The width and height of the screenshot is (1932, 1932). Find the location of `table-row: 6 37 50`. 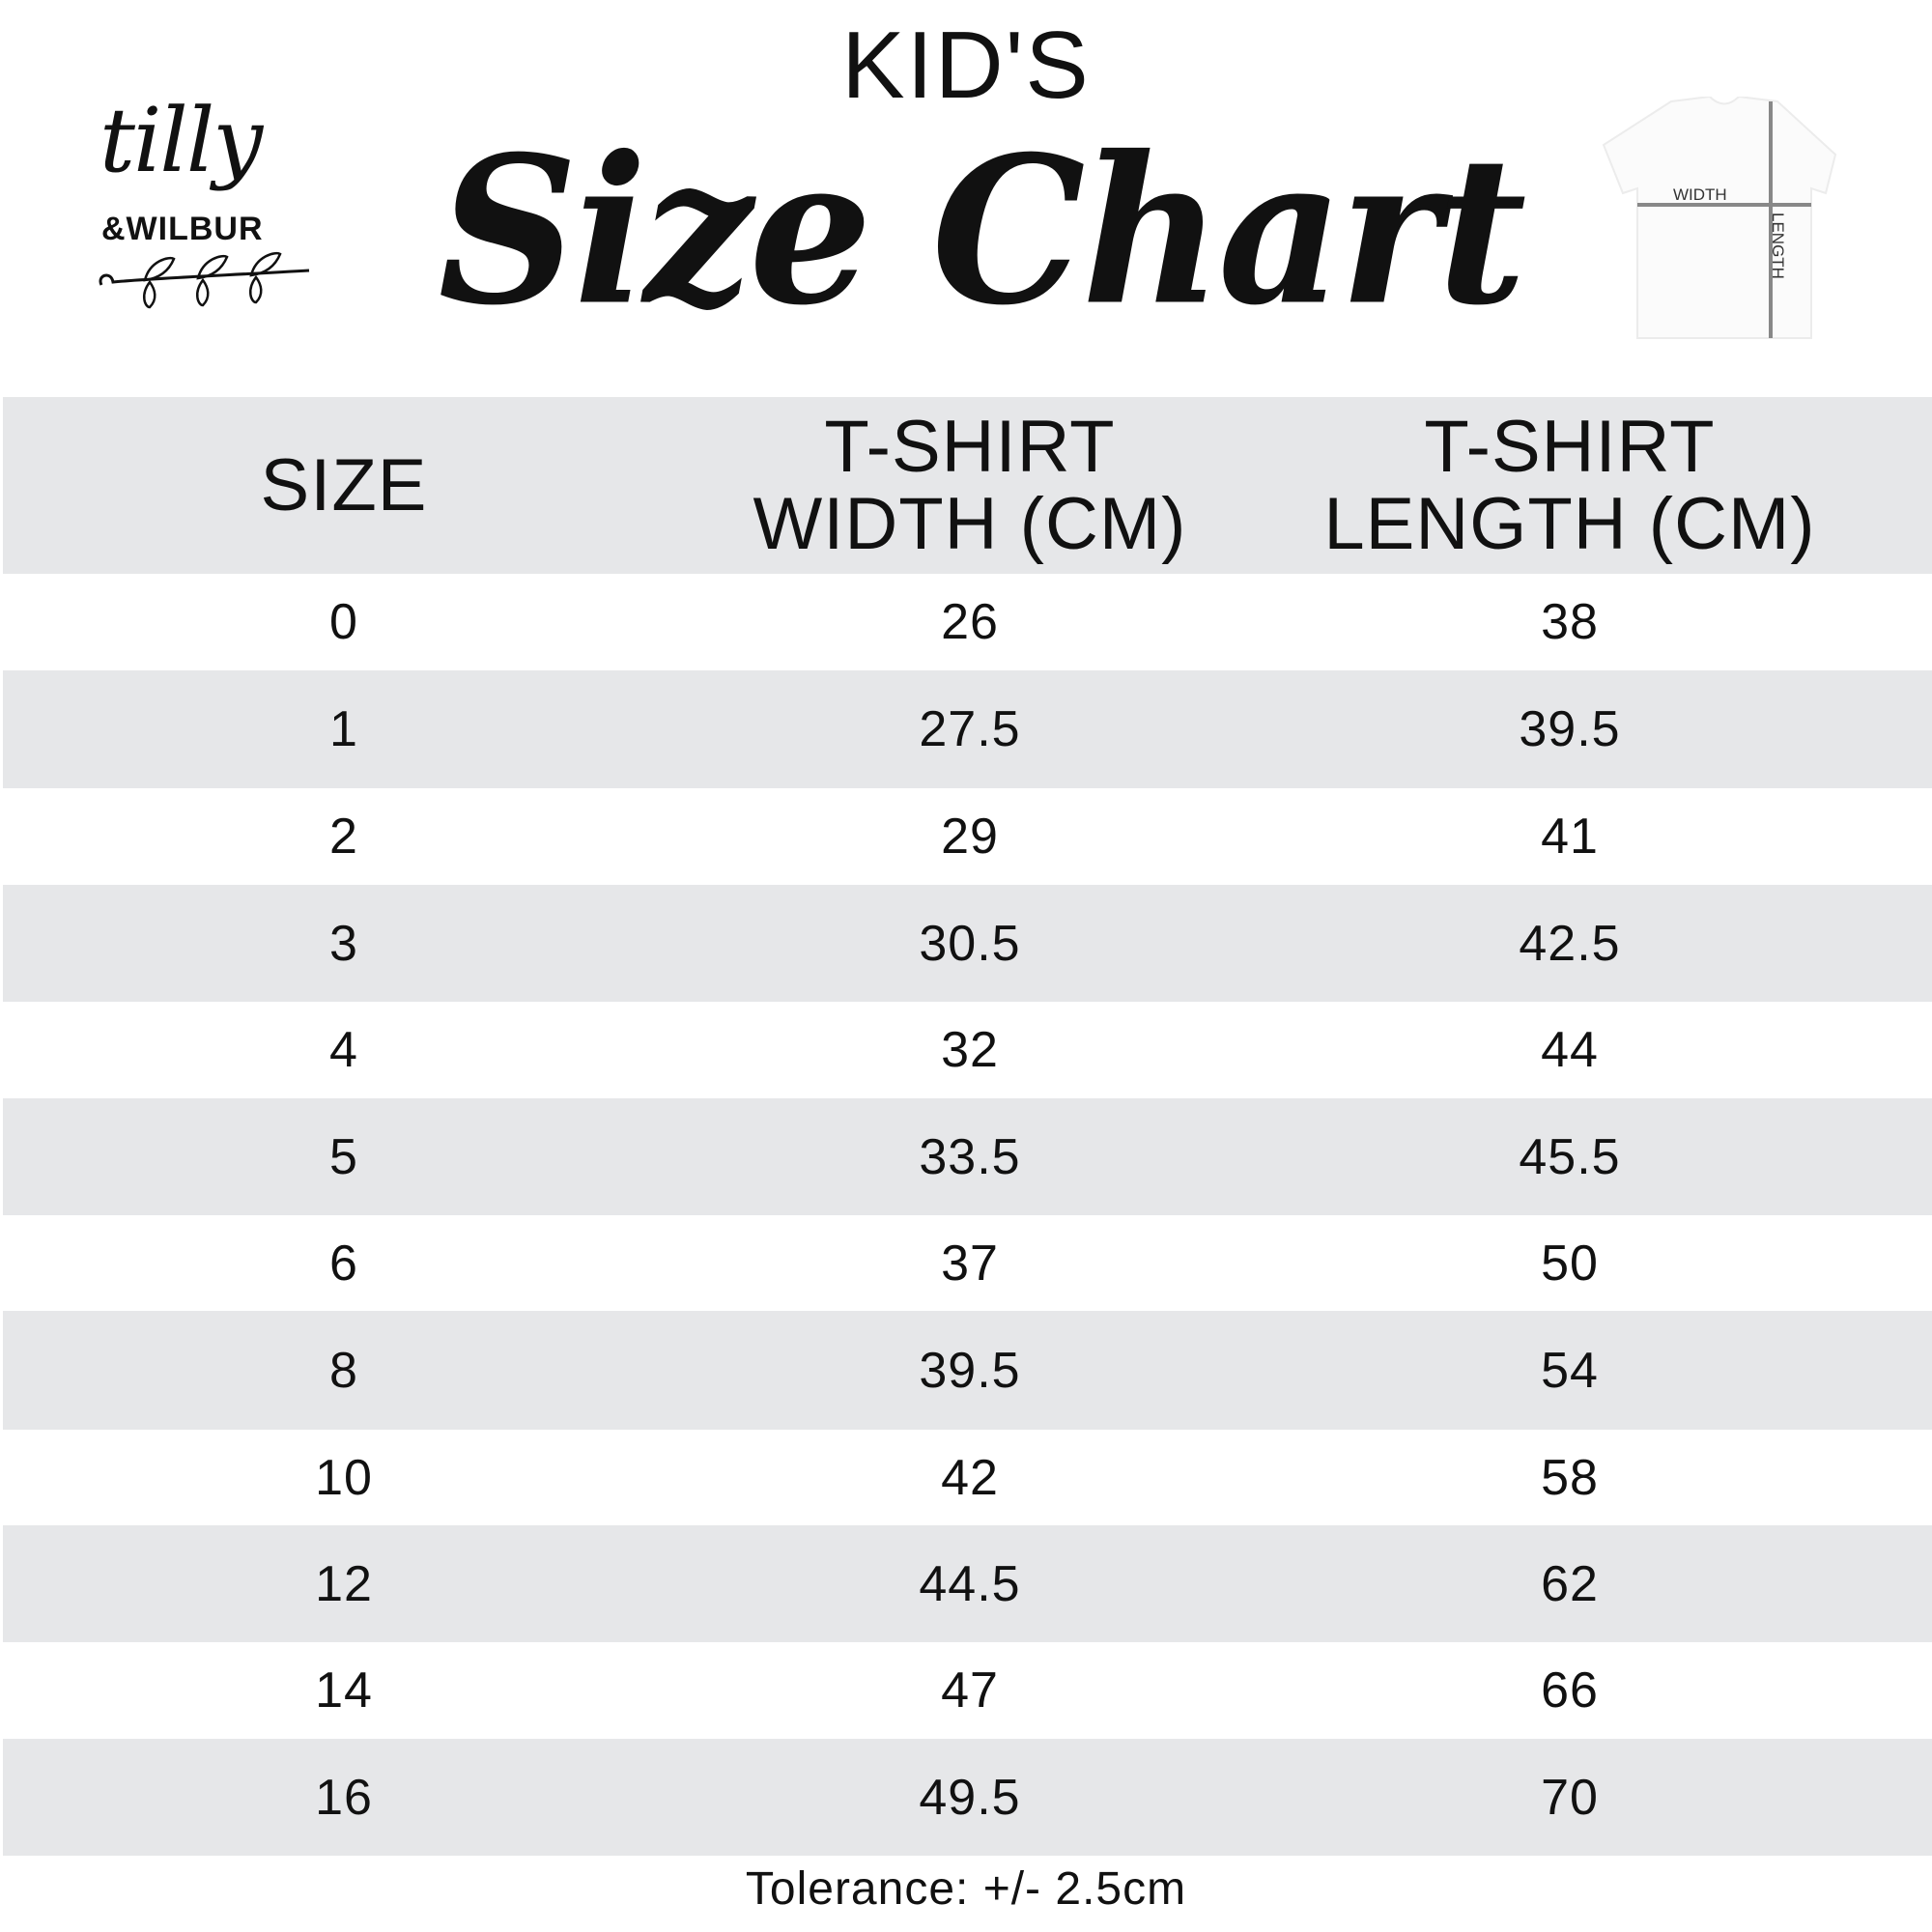

table-row: 6 37 50 is located at coordinates (967, 1263).